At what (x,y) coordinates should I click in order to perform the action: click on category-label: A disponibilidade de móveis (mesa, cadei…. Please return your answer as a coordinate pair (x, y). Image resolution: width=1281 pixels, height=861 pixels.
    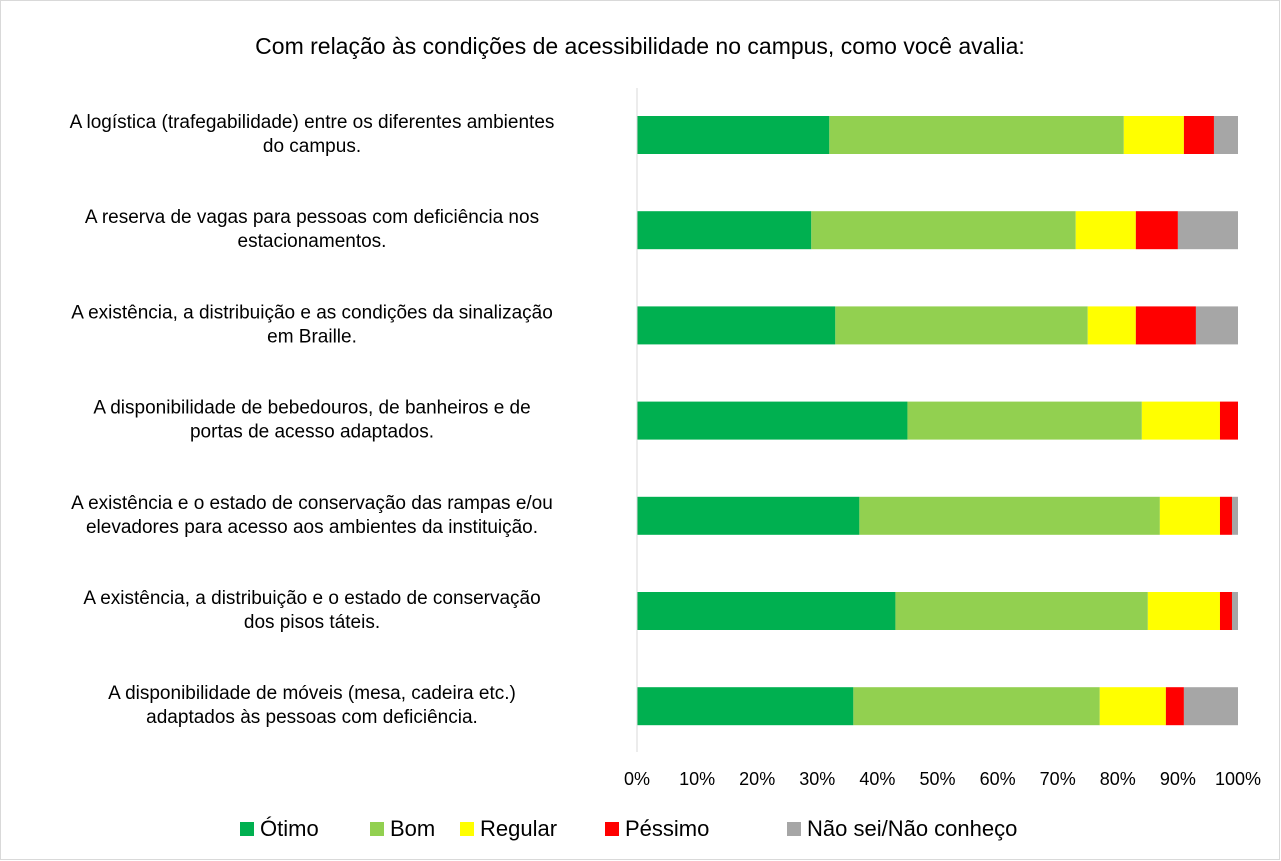
    Looking at the image, I should click on (312, 693).